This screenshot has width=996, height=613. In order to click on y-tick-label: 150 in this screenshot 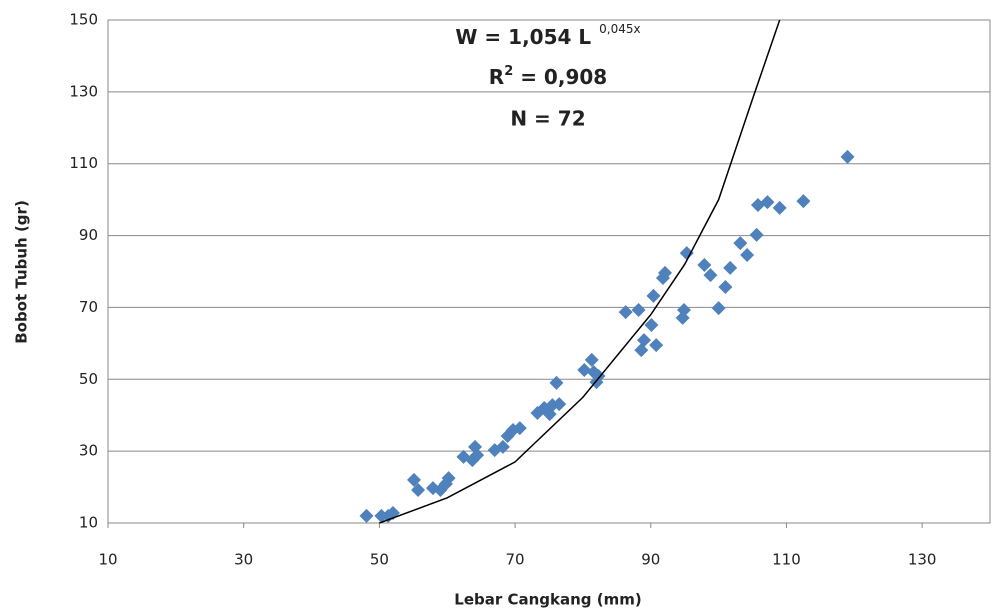, I will do `click(83, 20)`.